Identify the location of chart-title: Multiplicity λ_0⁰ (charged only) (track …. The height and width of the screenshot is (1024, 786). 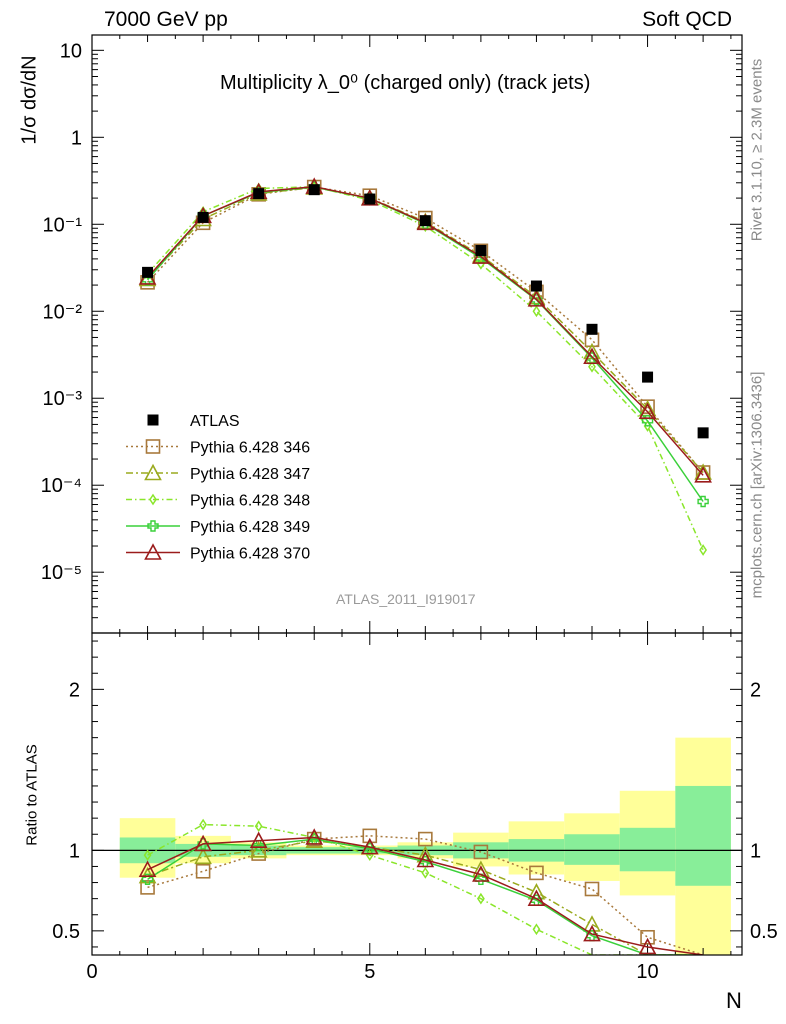
(405, 83).